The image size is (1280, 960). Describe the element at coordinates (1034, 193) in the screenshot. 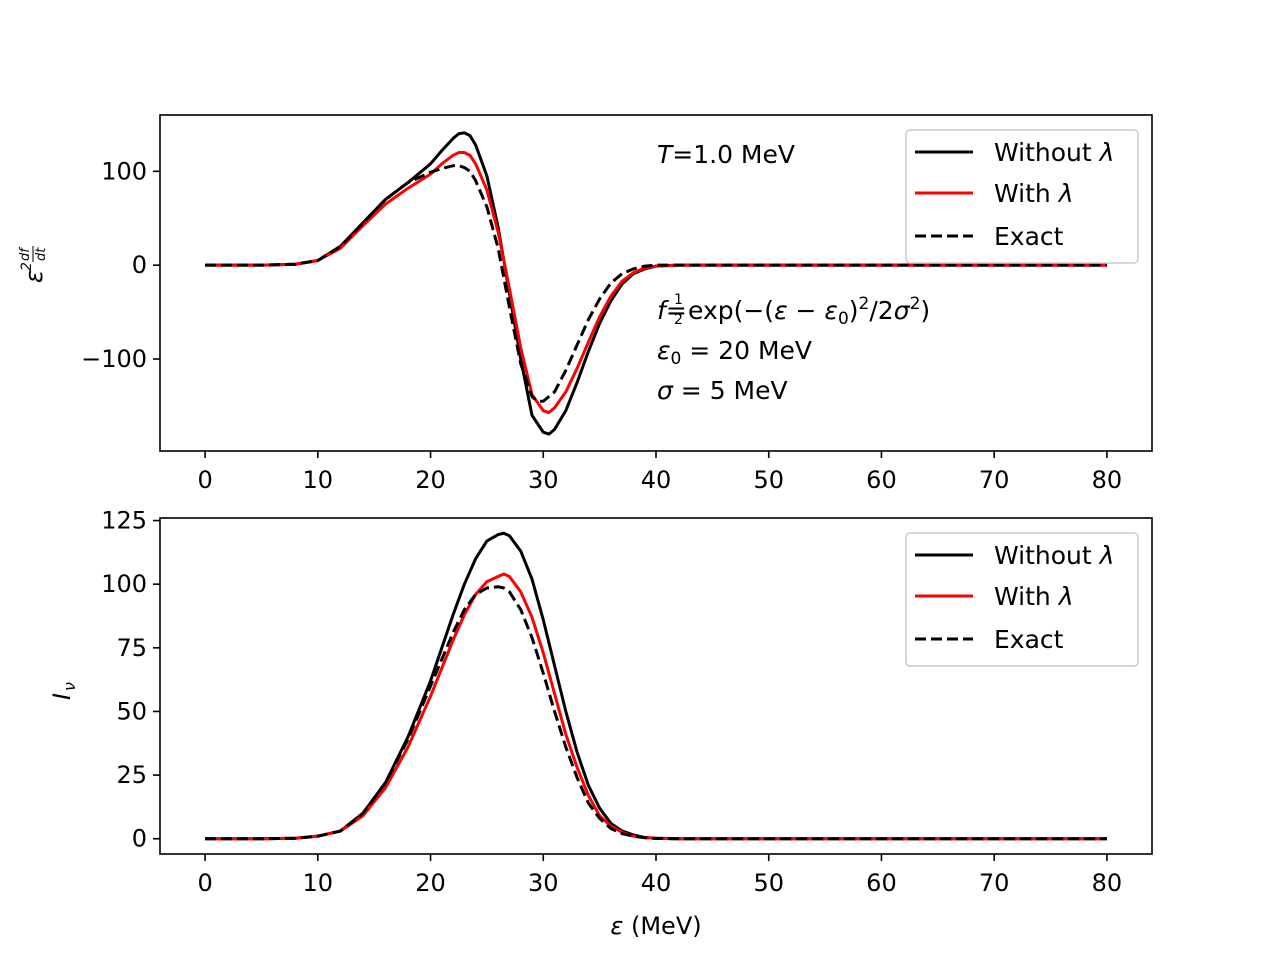

I see `top-legend-with-label: With λ` at that location.